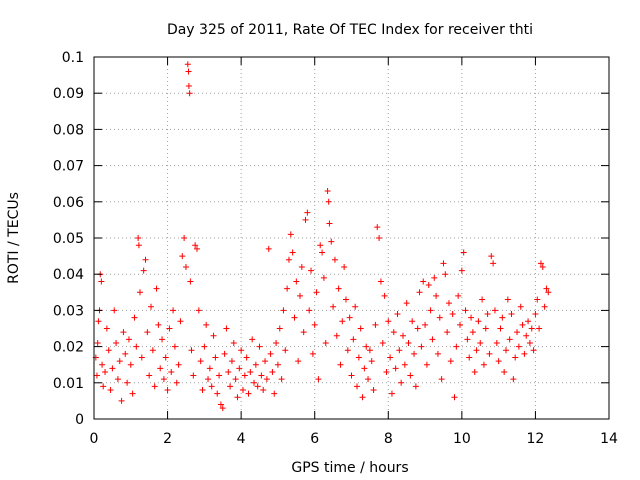 Image resolution: width=640 pixels, height=480 pixels. Describe the element at coordinates (68, 130) in the screenshot. I see `y-tick-label: 0.08` at that location.